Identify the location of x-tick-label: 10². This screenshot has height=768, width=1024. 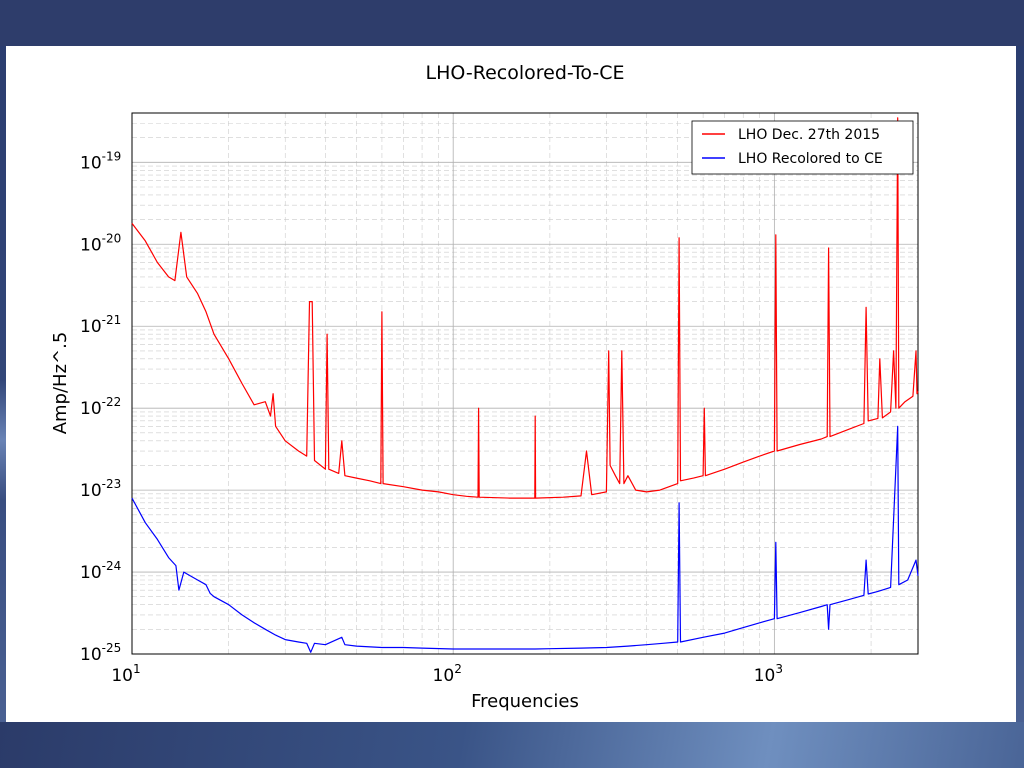
(447, 674).